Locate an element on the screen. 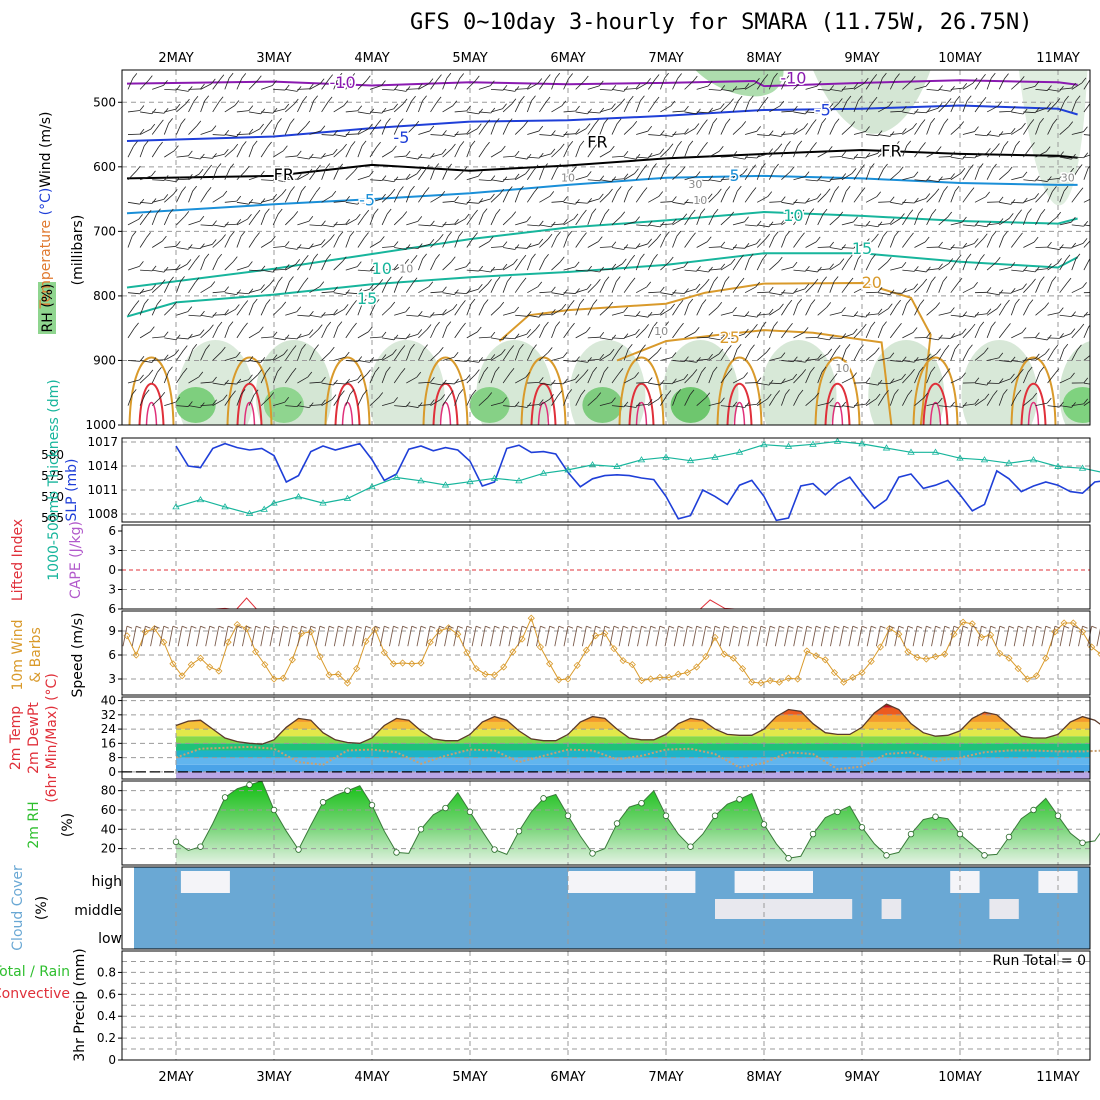  y-axis-label-rh-unit: (%) is located at coordinates (68, 825).